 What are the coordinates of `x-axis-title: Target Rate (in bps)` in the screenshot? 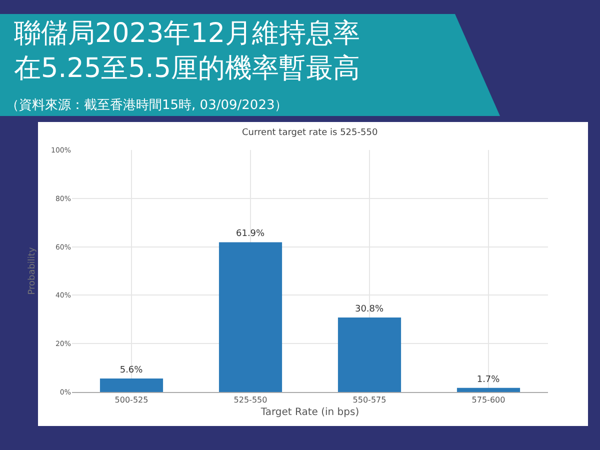 It's located at (310, 412).